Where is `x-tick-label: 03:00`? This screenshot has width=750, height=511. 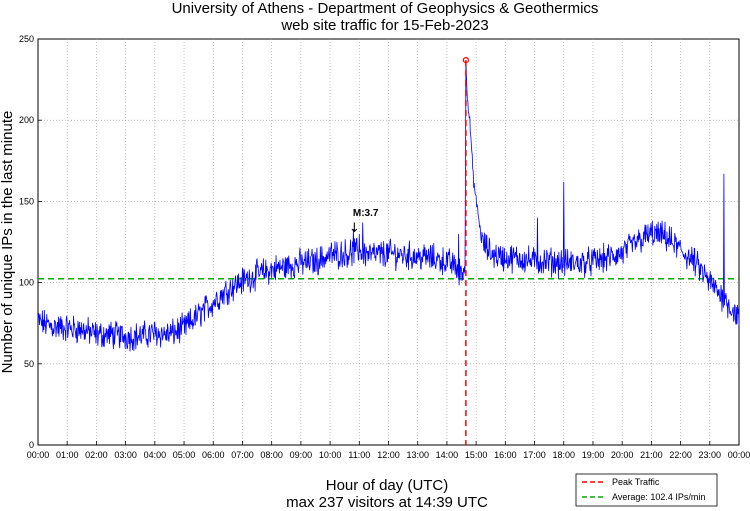
x-tick-label: 03:00 is located at coordinates (125, 455).